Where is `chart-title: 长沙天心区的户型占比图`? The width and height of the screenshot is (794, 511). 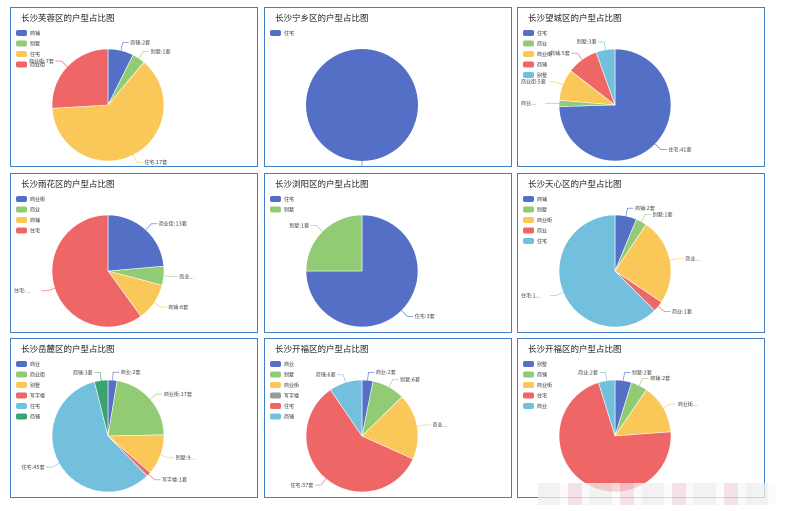
chart-title: 长沙天心区的户型占比图 is located at coordinates (575, 185).